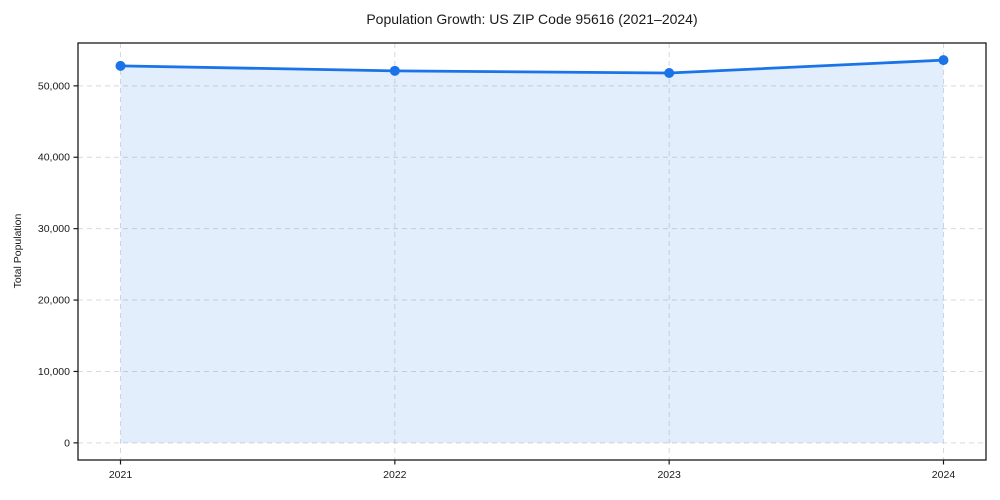 The image size is (1000, 500). Describe the element at coordinates (54, 301) in the screenshot. I see `y-tick-label: 20,000` at that location.